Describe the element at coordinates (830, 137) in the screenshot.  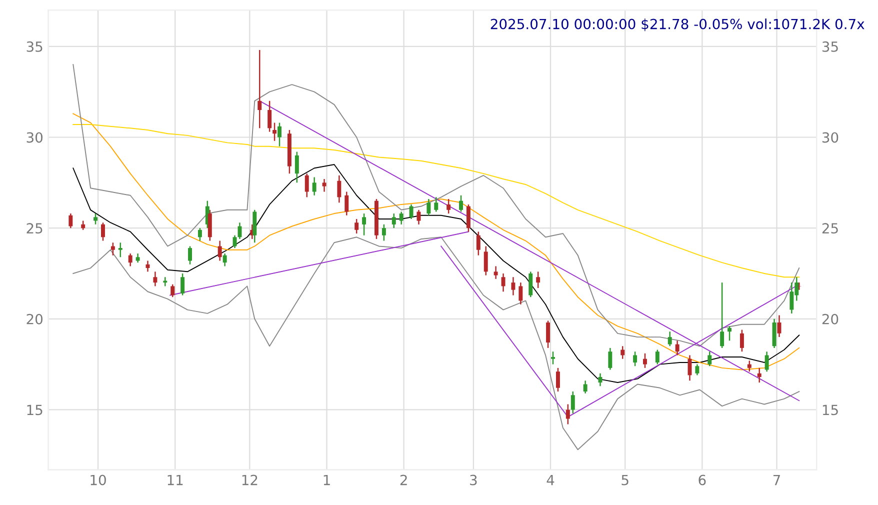
I see `y2-tick-label: 30` at that location.